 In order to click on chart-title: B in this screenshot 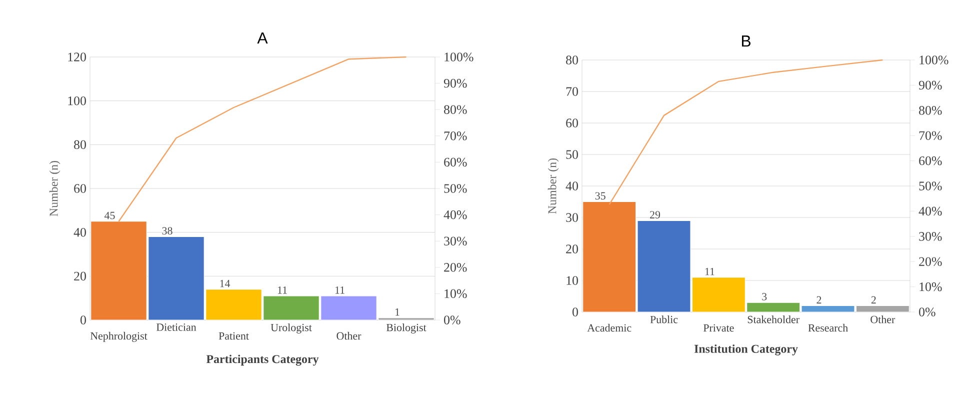, I will do `click(746, 41)`.